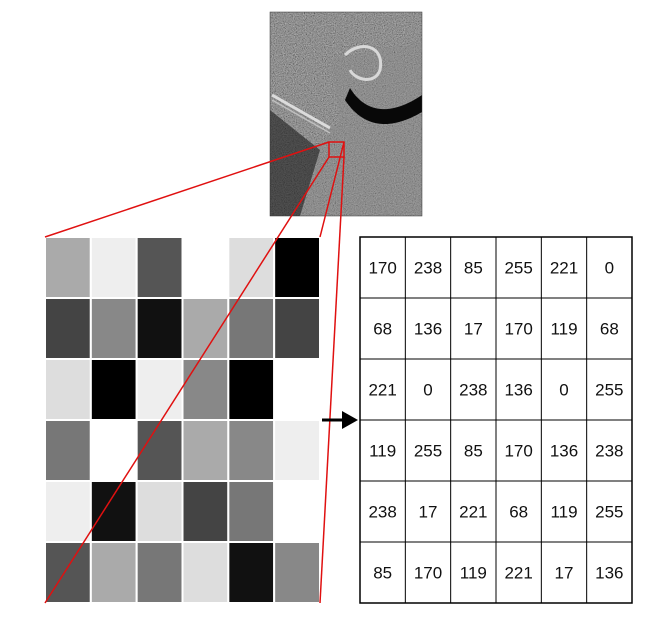 The image size is (661, 619). I want to click on aerial-photo, so click(346, 114).